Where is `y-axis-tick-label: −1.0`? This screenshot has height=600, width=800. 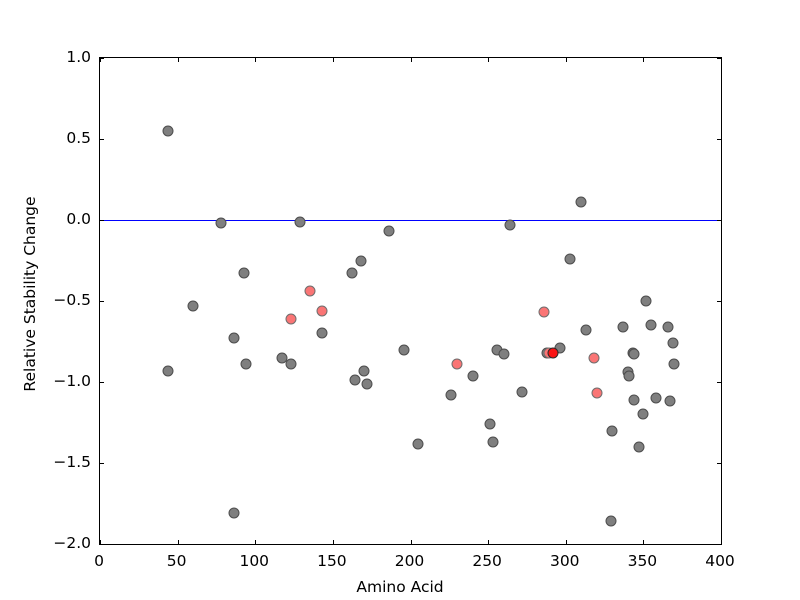
y-axis-tick-label: −1.0 is located at coordinates (72, 381).